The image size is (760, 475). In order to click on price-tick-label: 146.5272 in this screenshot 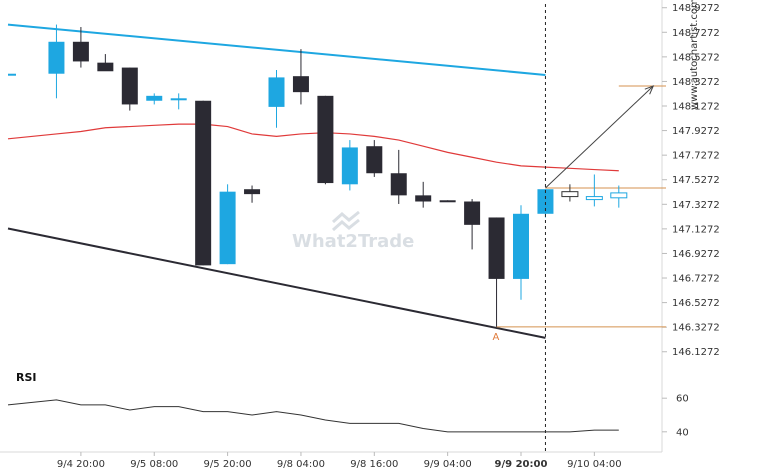, I will do `click(696, 303)`.